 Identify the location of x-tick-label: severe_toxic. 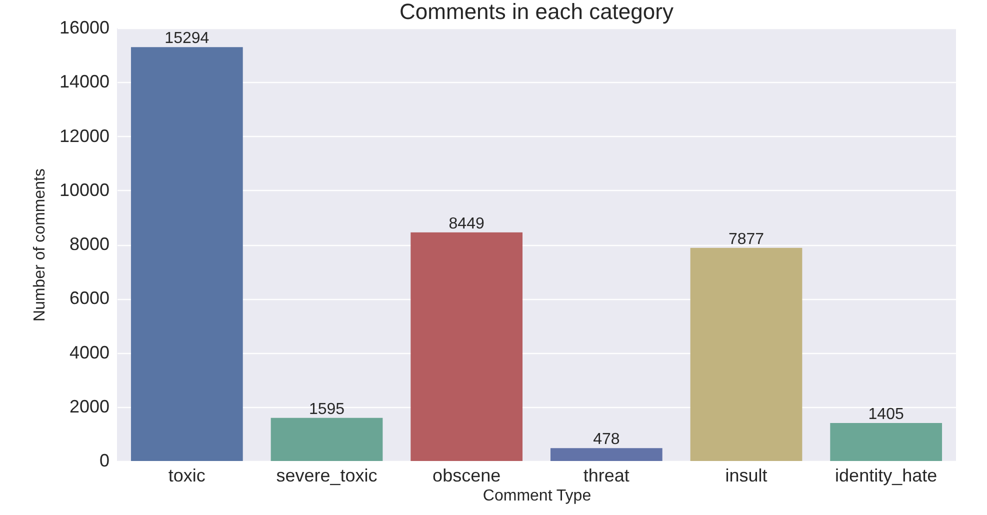
(327, 476).